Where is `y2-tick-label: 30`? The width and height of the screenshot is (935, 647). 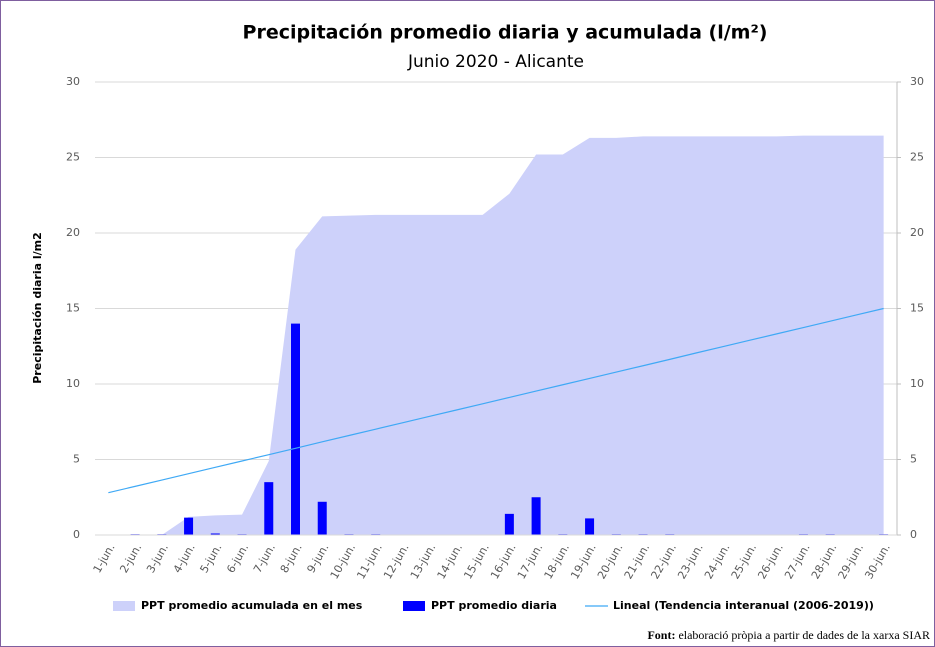 y2-tick-label: 30 is located at coordinates (917, 81).